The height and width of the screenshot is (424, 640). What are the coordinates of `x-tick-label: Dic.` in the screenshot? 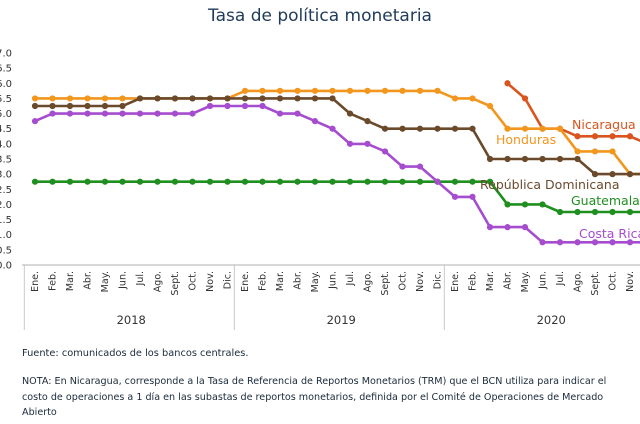 It's located at (438, 280).